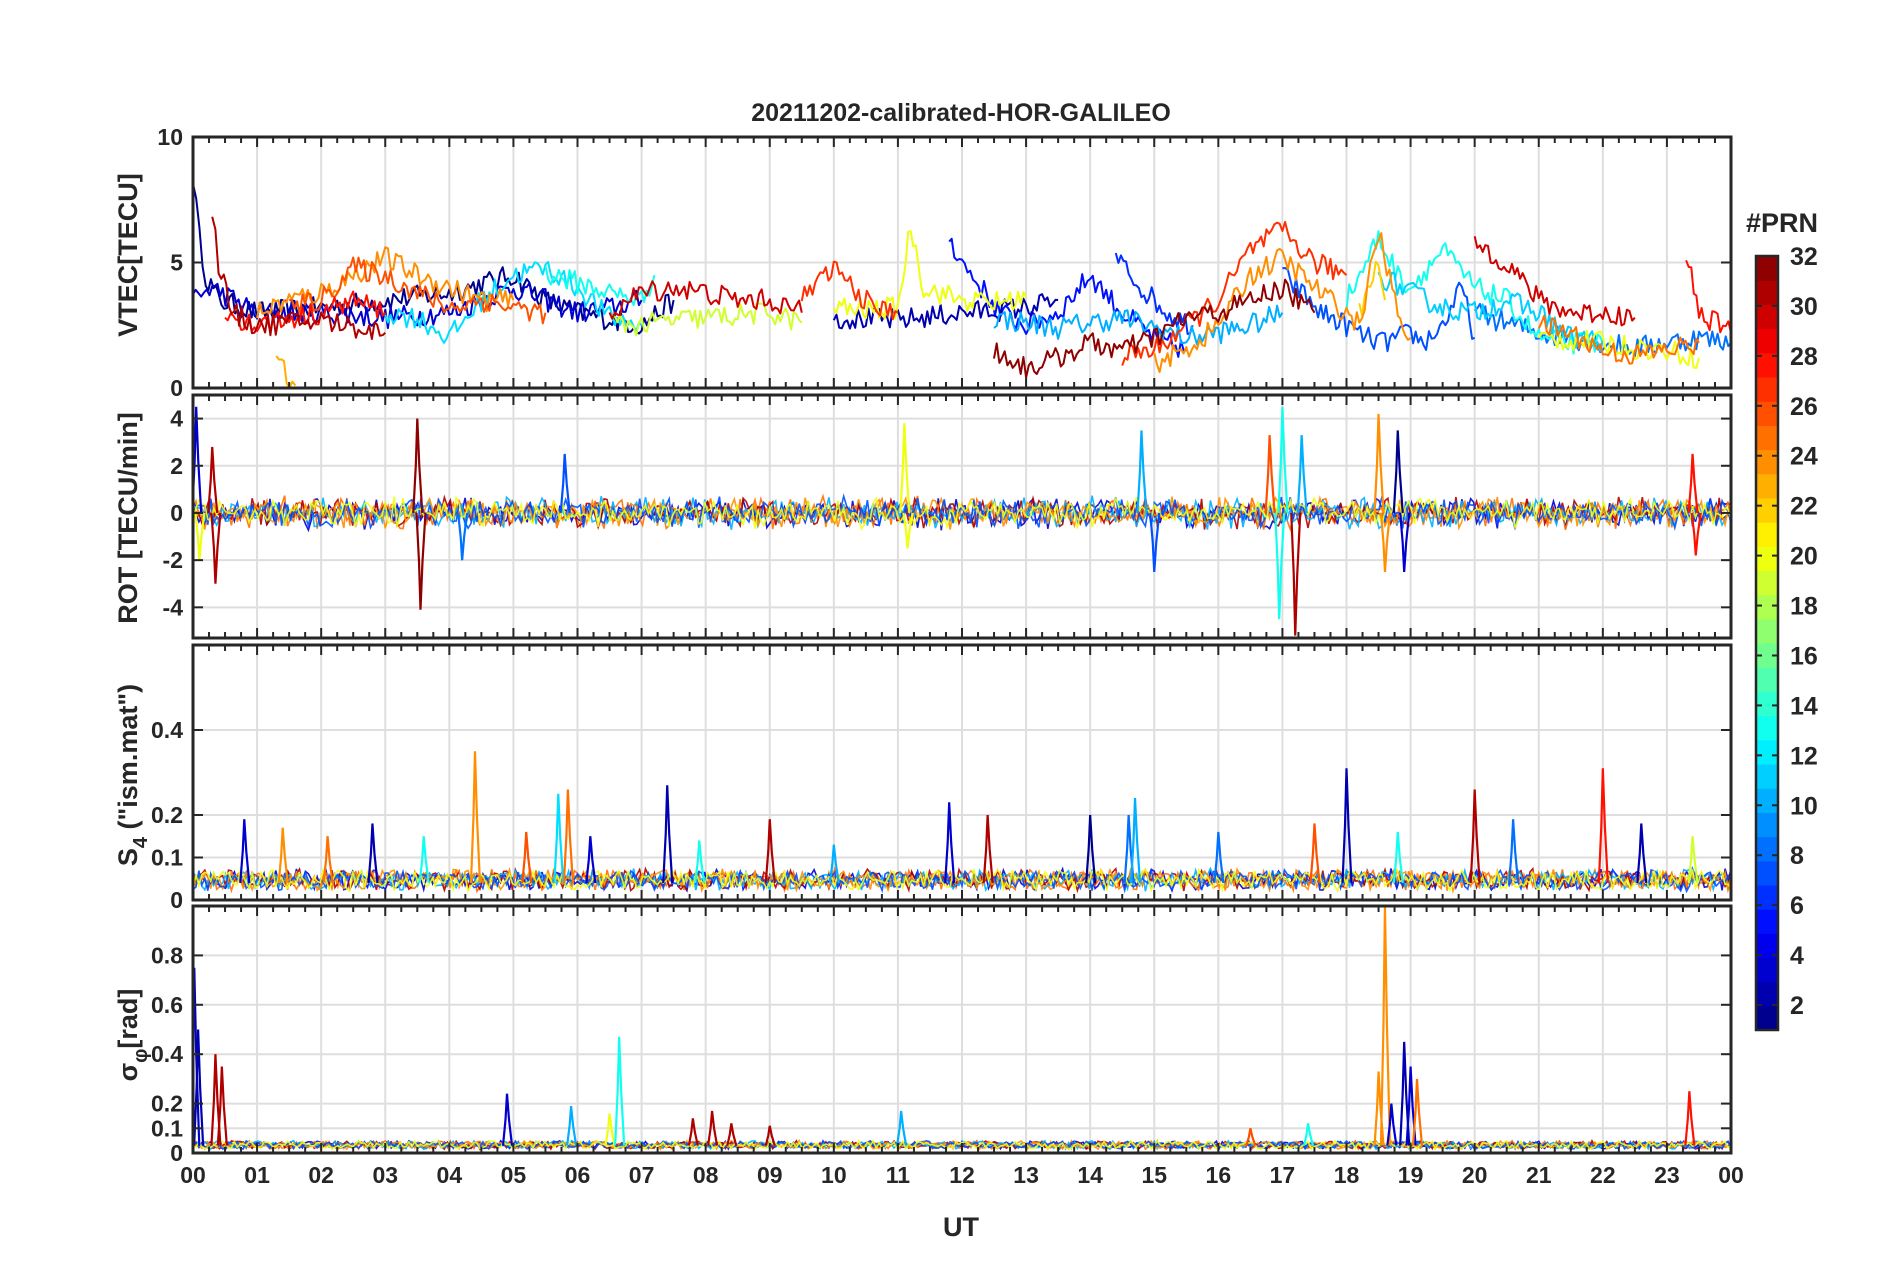  Describe the element at coordinates (1804, 706) in the screenshot. I see `colorbar-tick-label: 14` at that location.